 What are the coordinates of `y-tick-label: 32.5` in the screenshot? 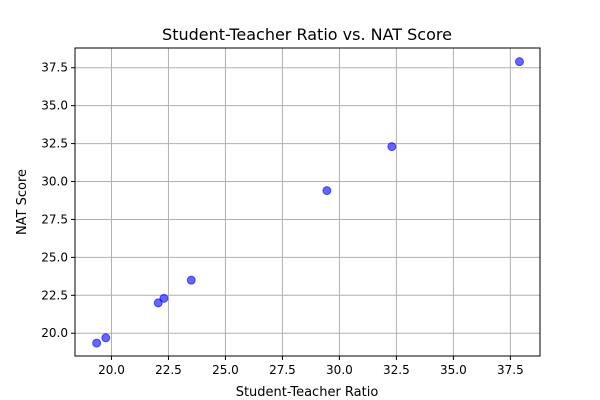 It's located at (54, 144).